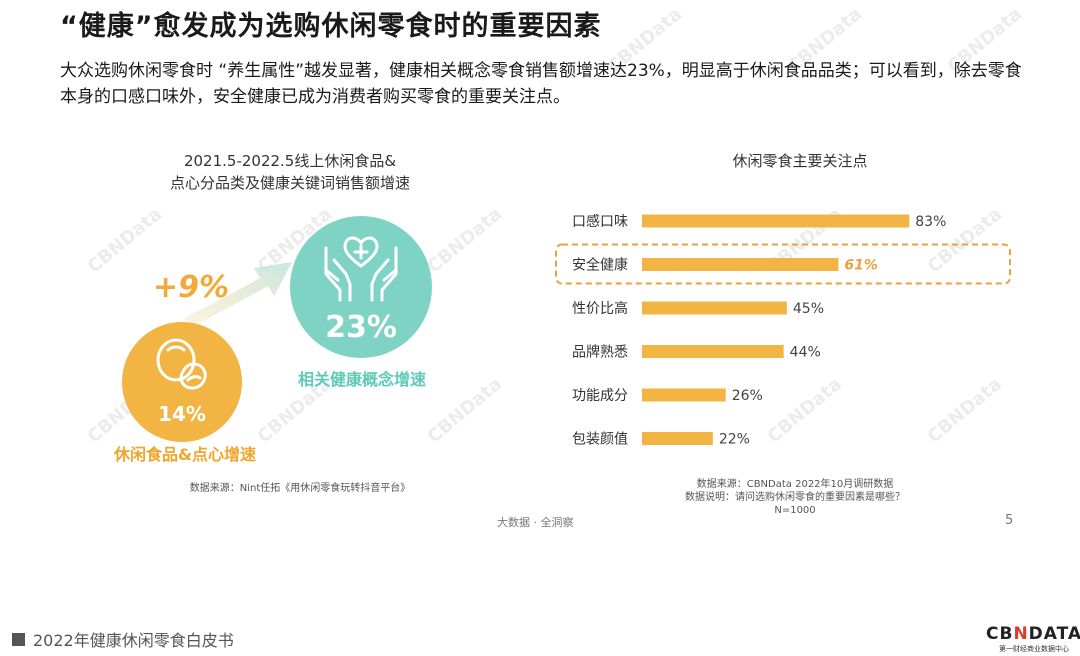 This screenshot has height=656, width=1080. I want to click on report-title: 2022年健康休闲零食白皮书, so click(123, 639).